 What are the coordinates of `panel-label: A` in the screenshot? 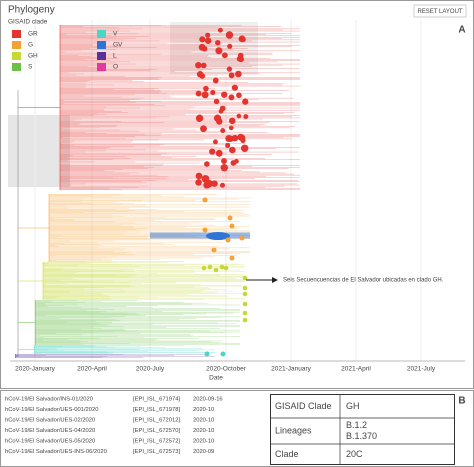 It's located at (461, 30).